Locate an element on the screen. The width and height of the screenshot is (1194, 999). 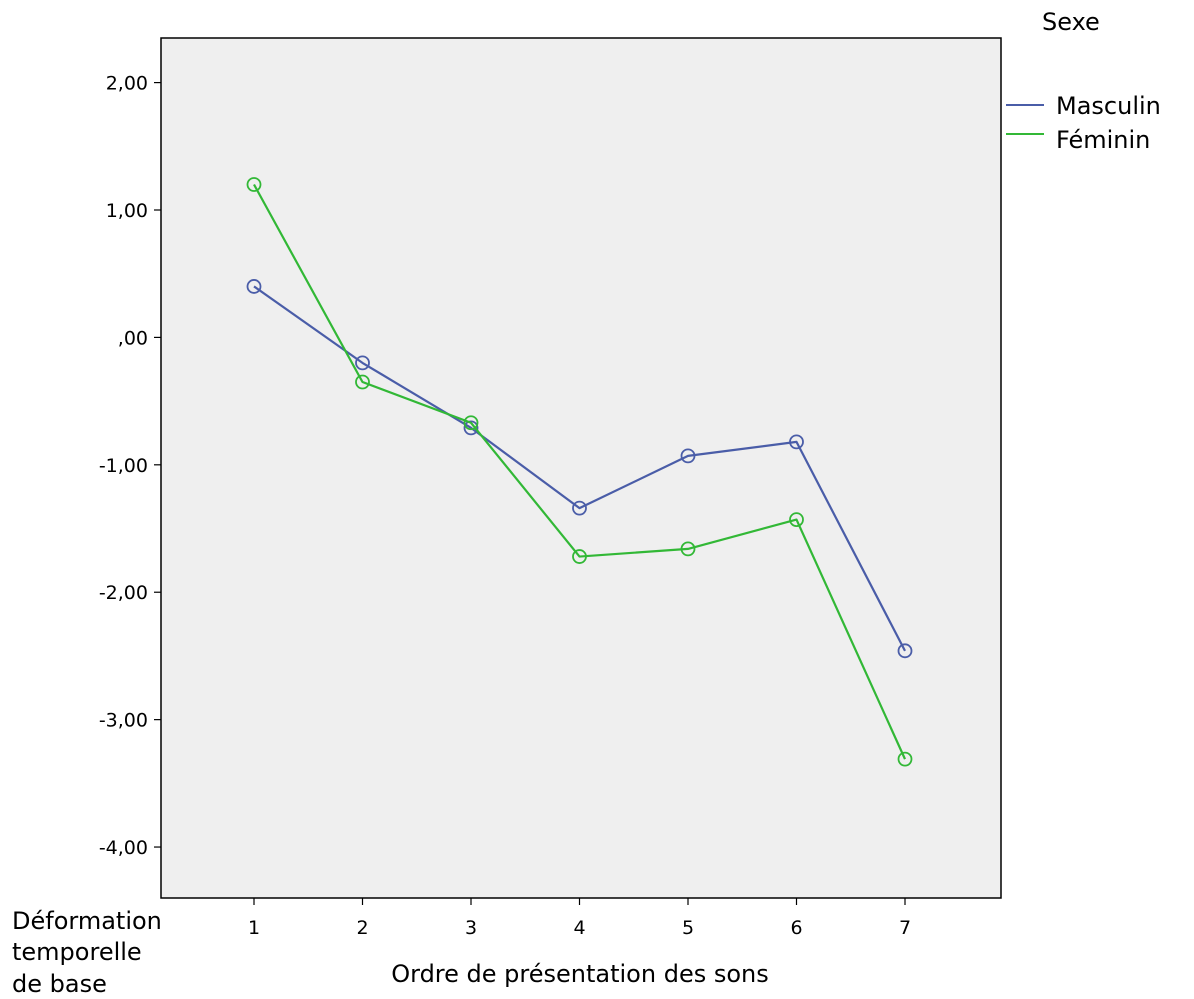
x-tick-label: 5 is located at coordinates (688, 928).